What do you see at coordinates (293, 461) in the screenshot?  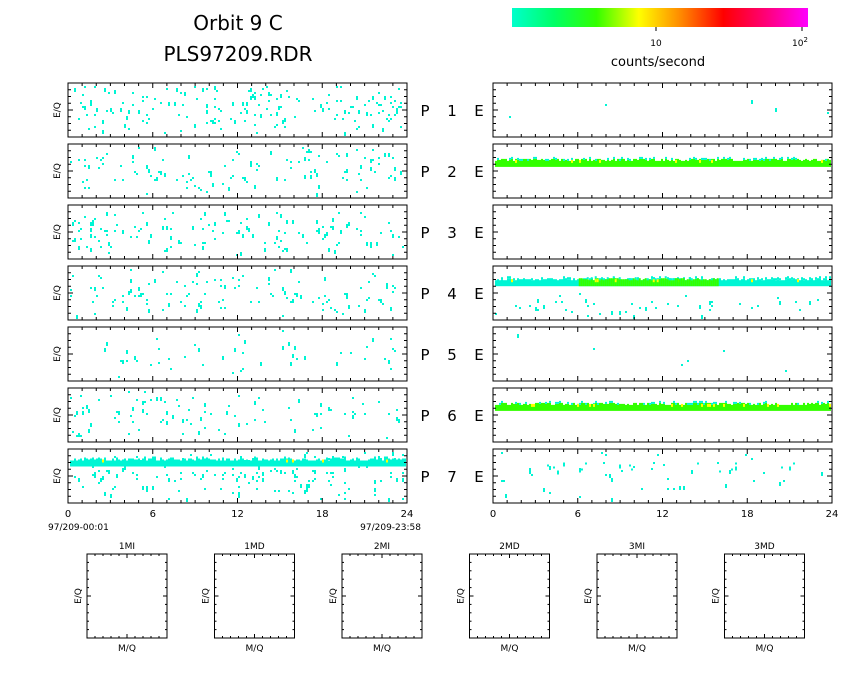 I see `left-panel-7-band-peak` at bounding box center [293, 461].